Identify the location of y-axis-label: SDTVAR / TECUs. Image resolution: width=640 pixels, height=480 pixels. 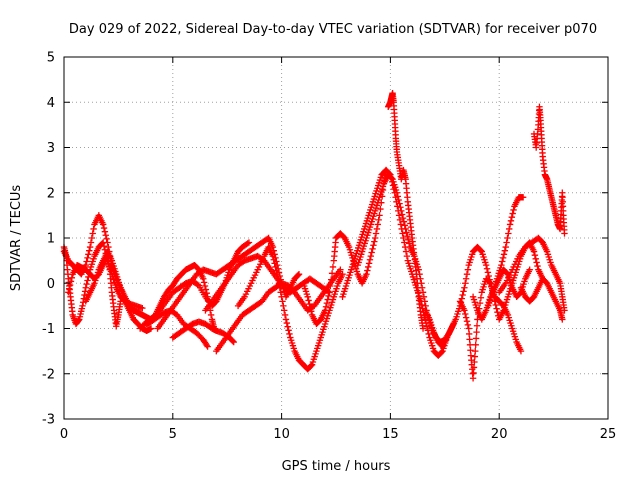
(16, 238).